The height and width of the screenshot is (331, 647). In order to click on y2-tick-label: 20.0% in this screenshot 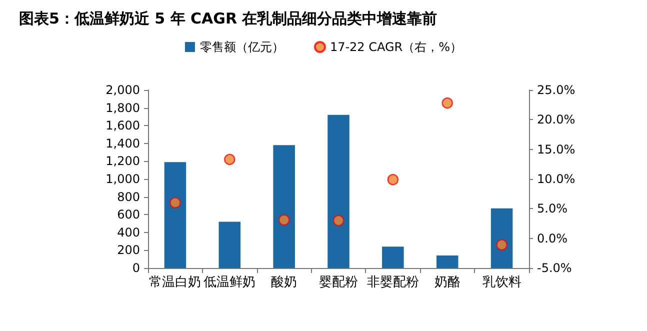, I will do `click(556, 119)`.